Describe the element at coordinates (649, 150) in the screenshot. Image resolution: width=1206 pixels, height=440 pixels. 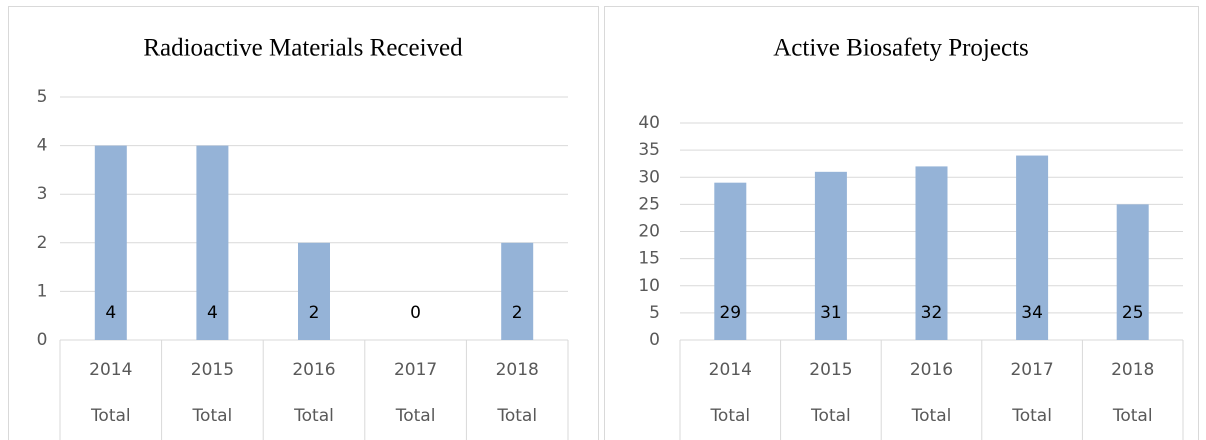
I see `y-tick-label: 35` at that location.